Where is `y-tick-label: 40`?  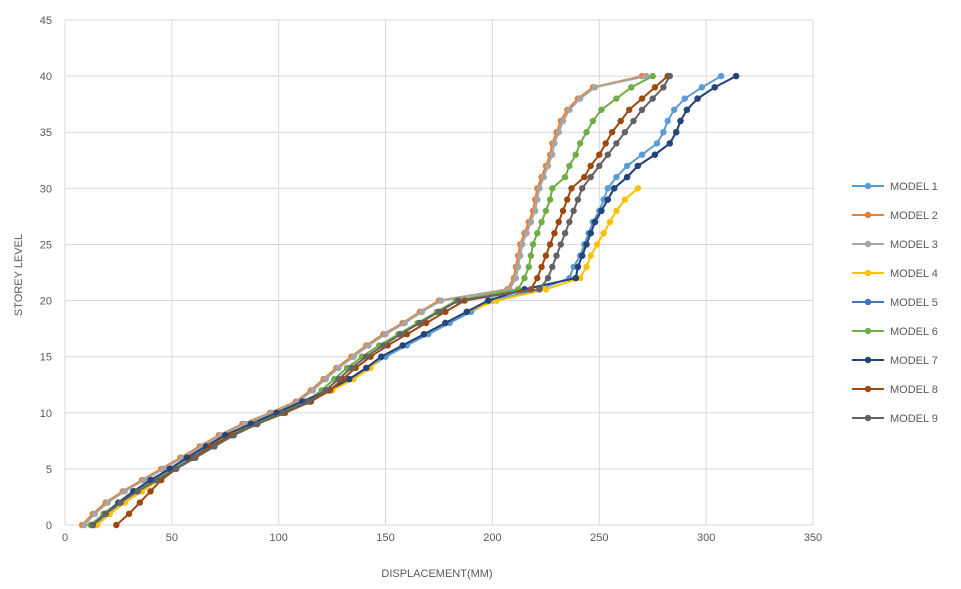
y-tick-label: 40 is located at coordinates (46, 77).